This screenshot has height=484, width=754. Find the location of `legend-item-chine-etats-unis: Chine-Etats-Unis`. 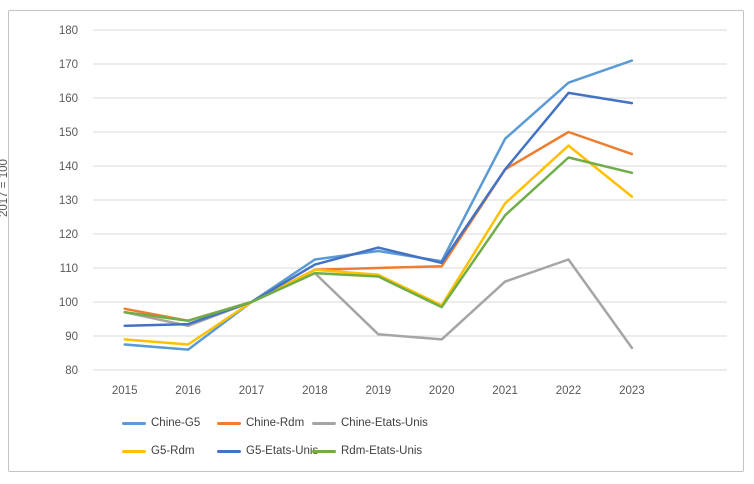

legend-item-chine-etats-unis: Chine-Etats-Unis is located at coordinates (370, 423).